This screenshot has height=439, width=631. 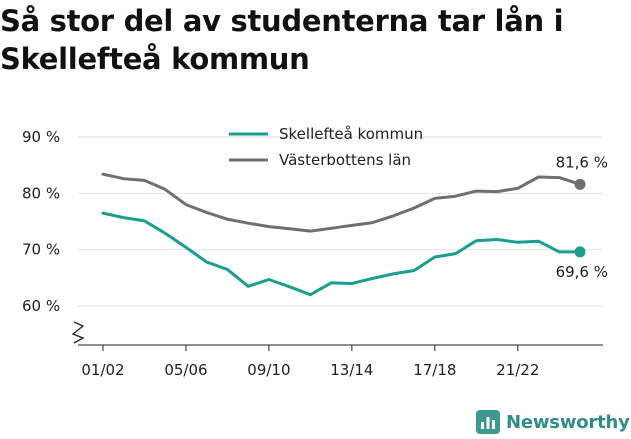 I want to click on y-tick-label: 60 %, so click(x=41, y=306).